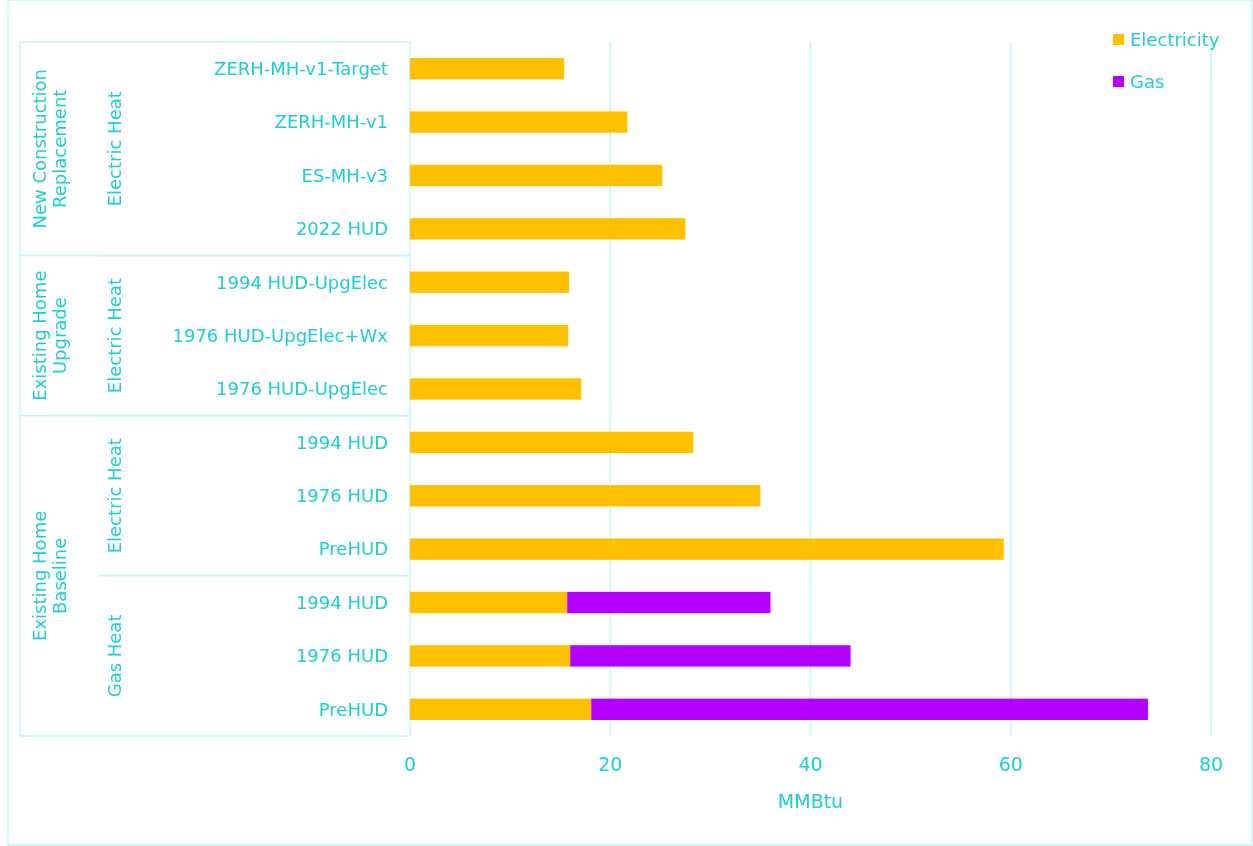  Describe the element at coordinates (301, 68) in the screenshot. I see `y-tick-label: ZERH-MH-v1-Target` at that location.